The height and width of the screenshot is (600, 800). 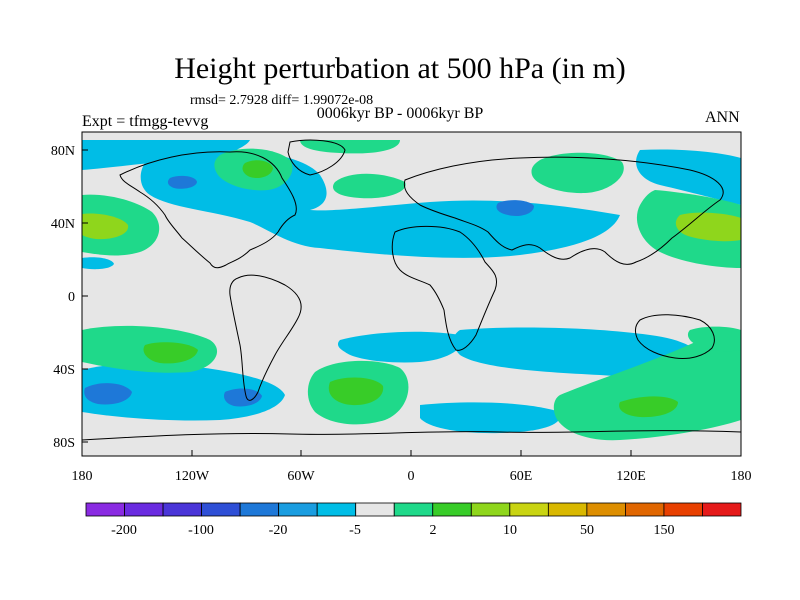 I want to click on contour-negative-pacific, so click(x=688, y=177).